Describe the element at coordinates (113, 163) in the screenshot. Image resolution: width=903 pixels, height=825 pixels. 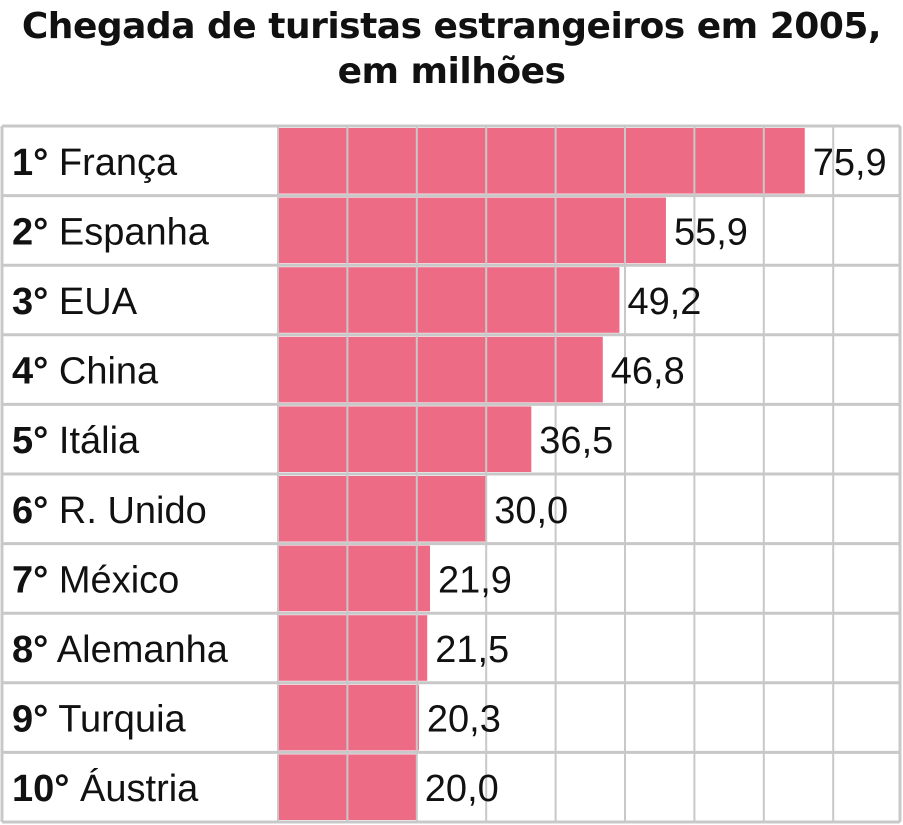
I see `country-name: França` at that location.